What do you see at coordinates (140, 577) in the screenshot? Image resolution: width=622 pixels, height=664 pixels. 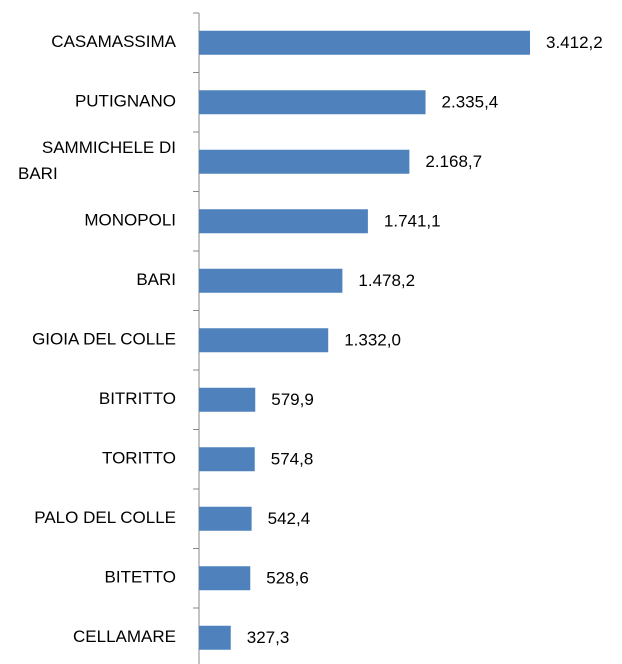 I see `y-tick-label: BITETTO` at bounding box center [140, 577].